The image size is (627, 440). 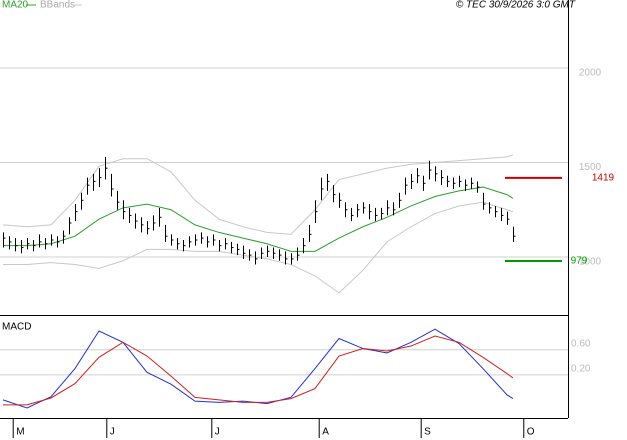 What do you see at coordinates (531, 432) in the screenshot?
I see `x-tick-label: O` at bounding box center [531, 432].